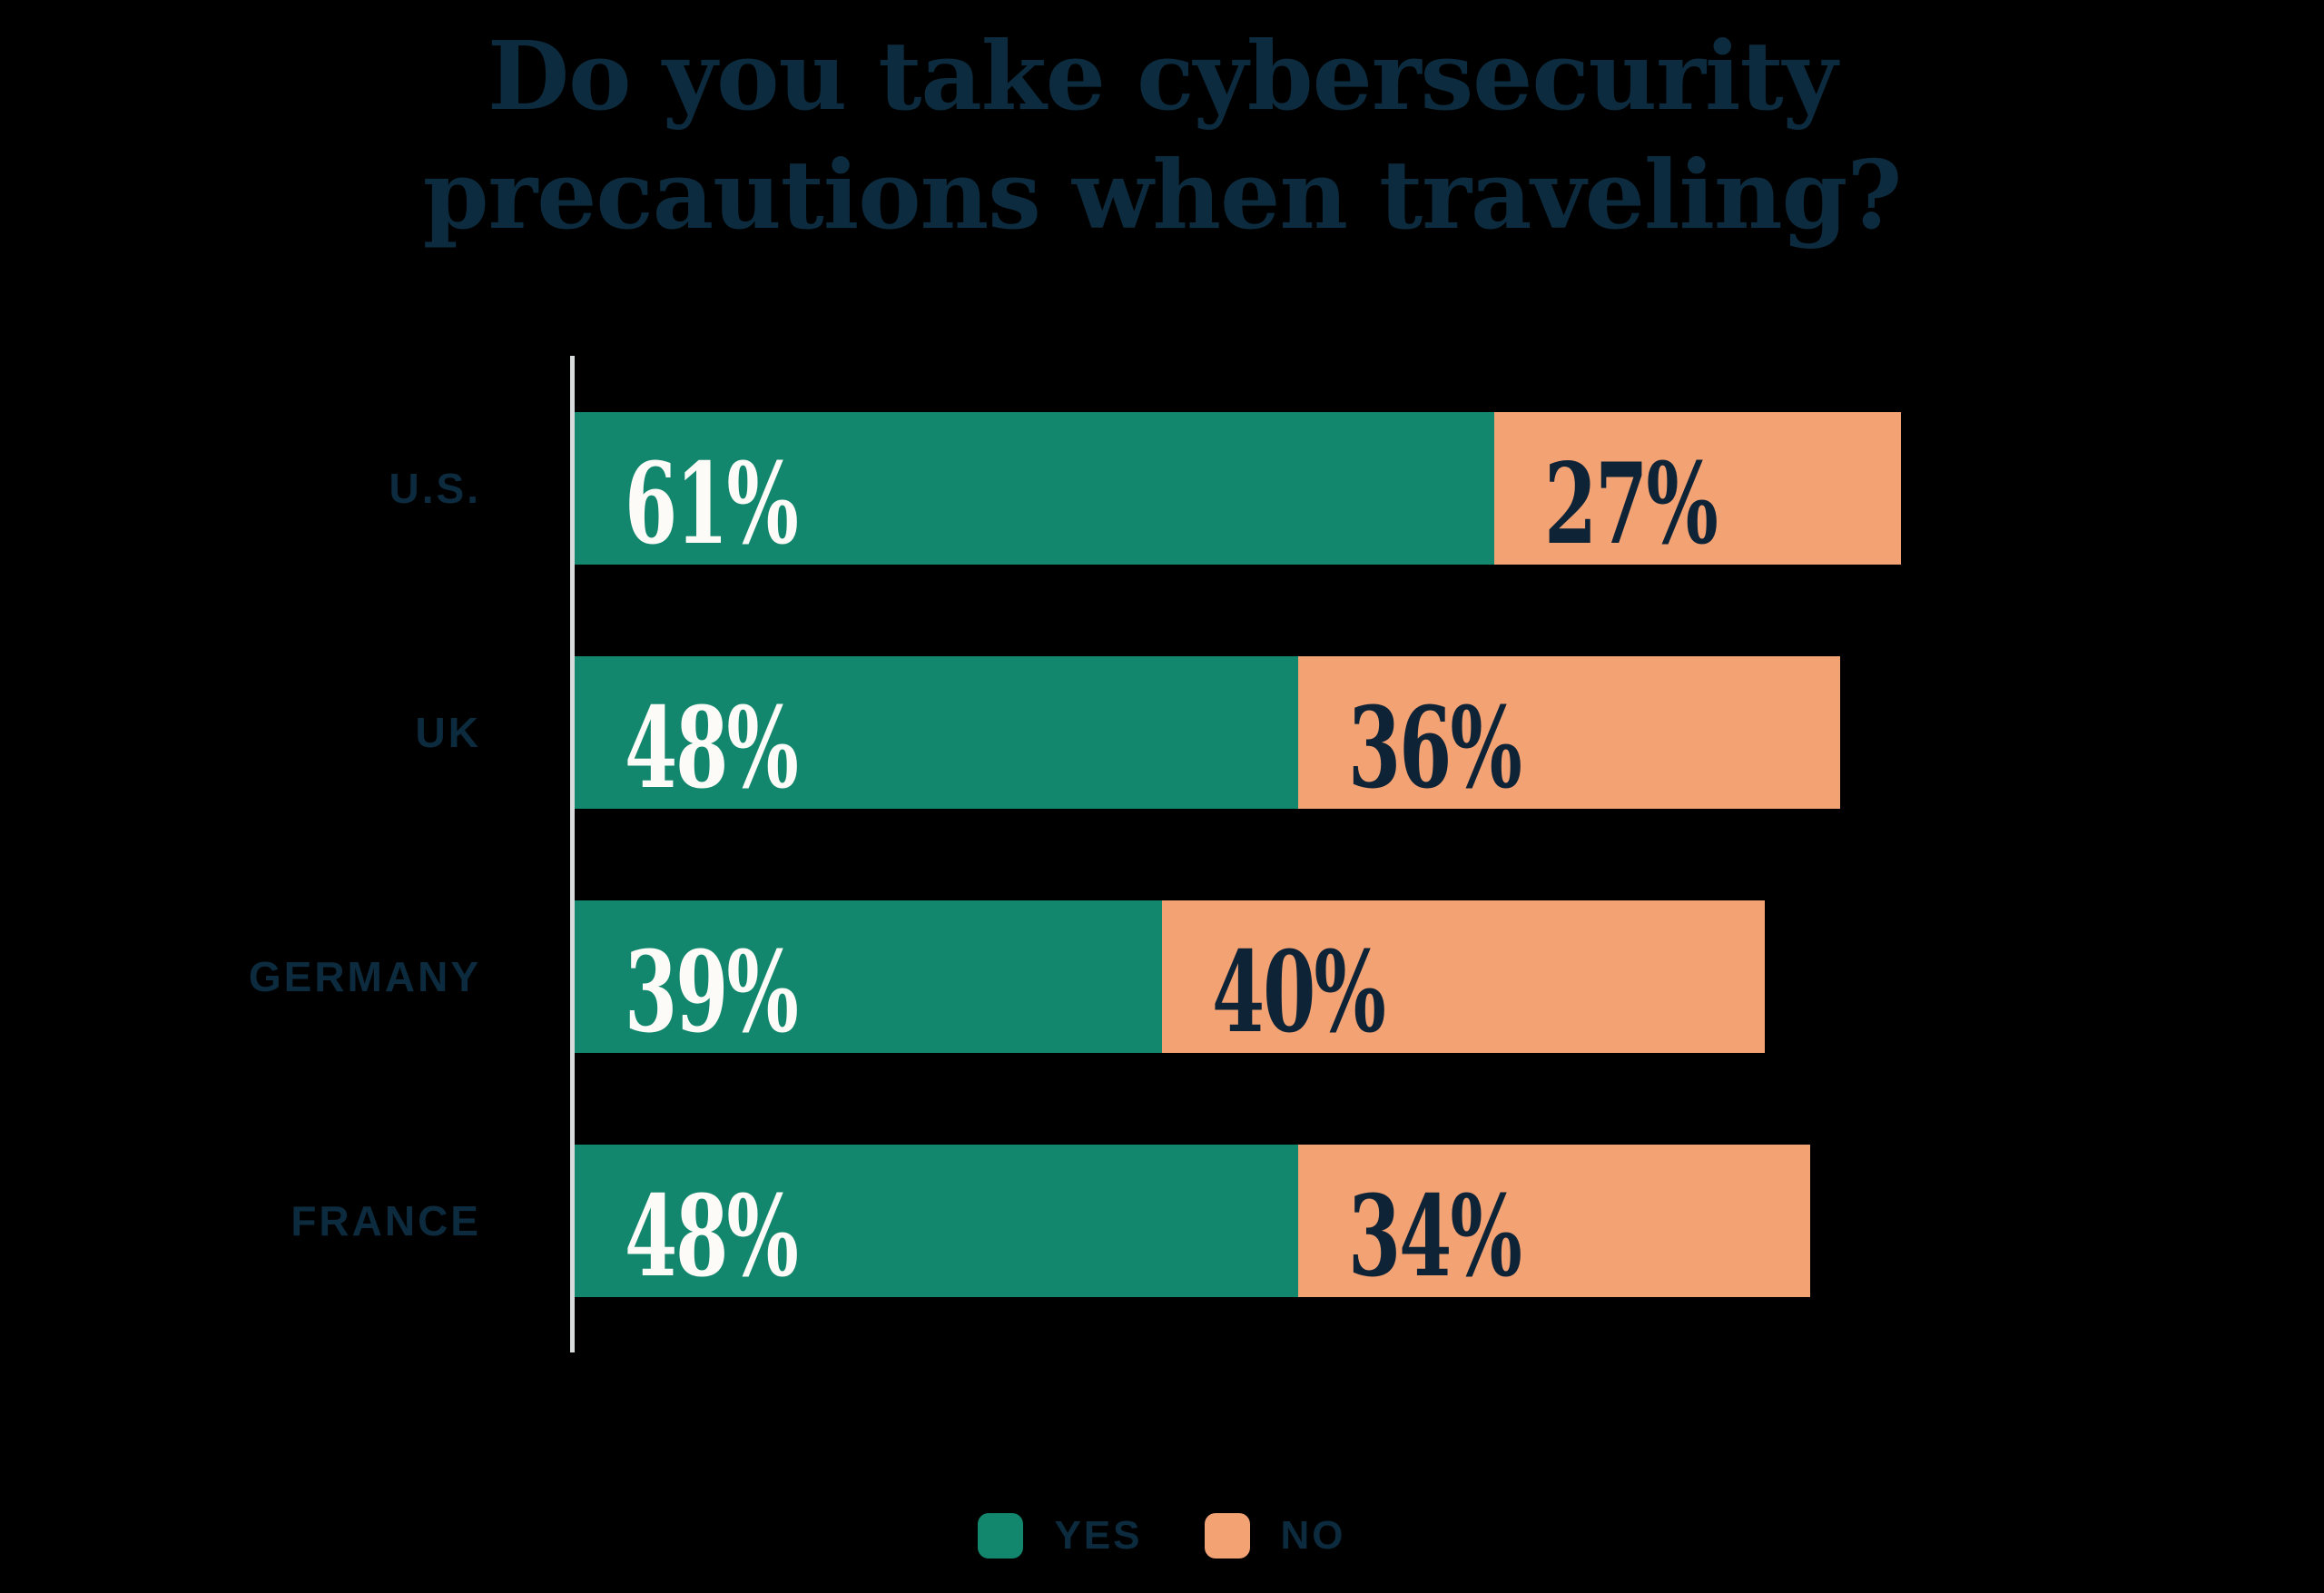  I want to click on value-label-germany-yes: 39%, so click(712, 990).